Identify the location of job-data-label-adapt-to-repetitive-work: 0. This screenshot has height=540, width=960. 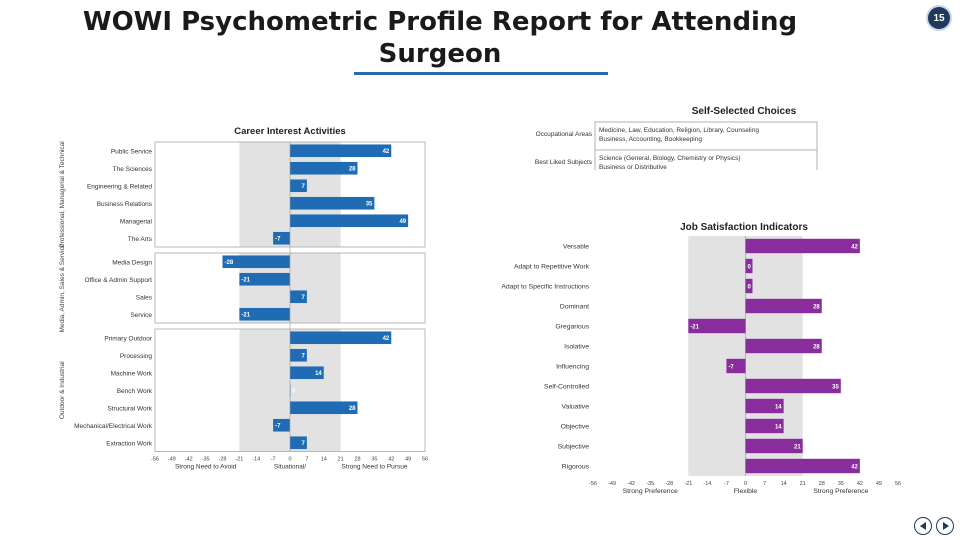
(750, 267).